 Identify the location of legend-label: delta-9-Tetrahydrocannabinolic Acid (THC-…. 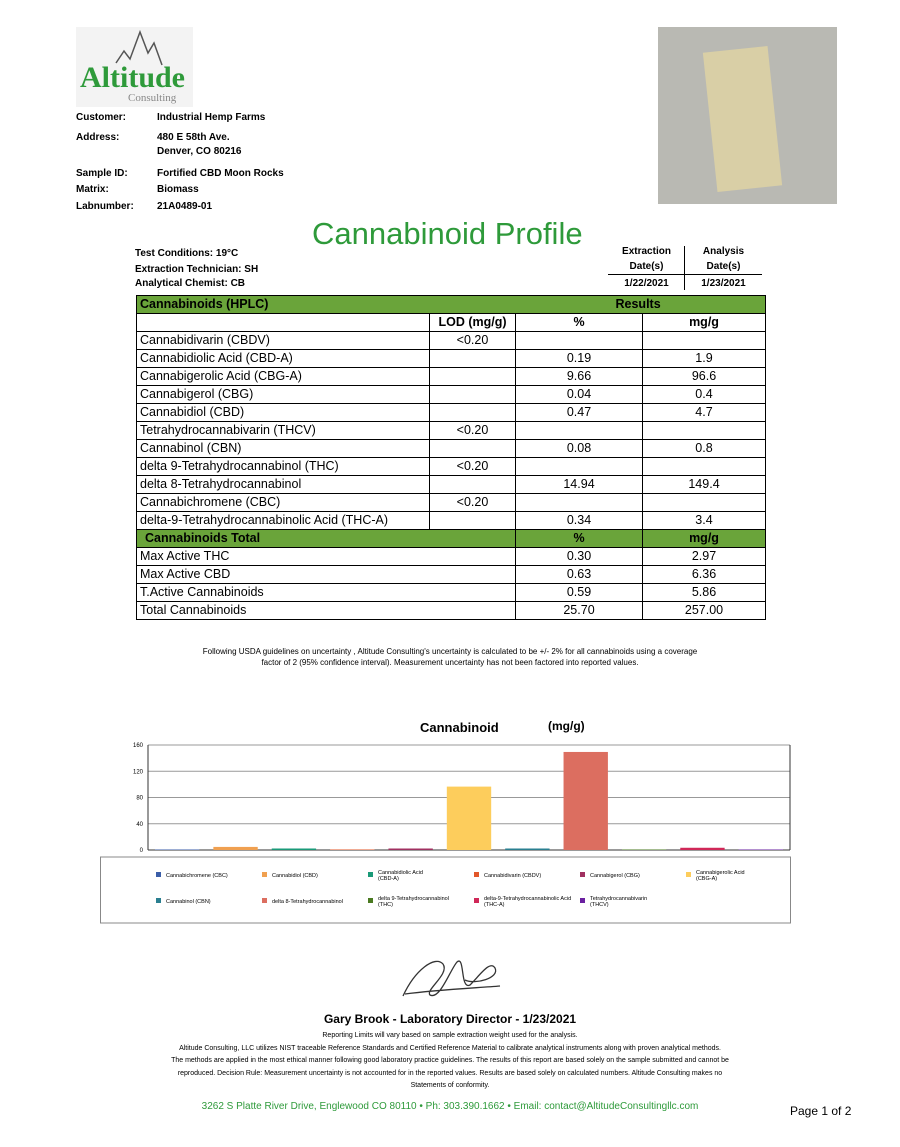
(527, 902).